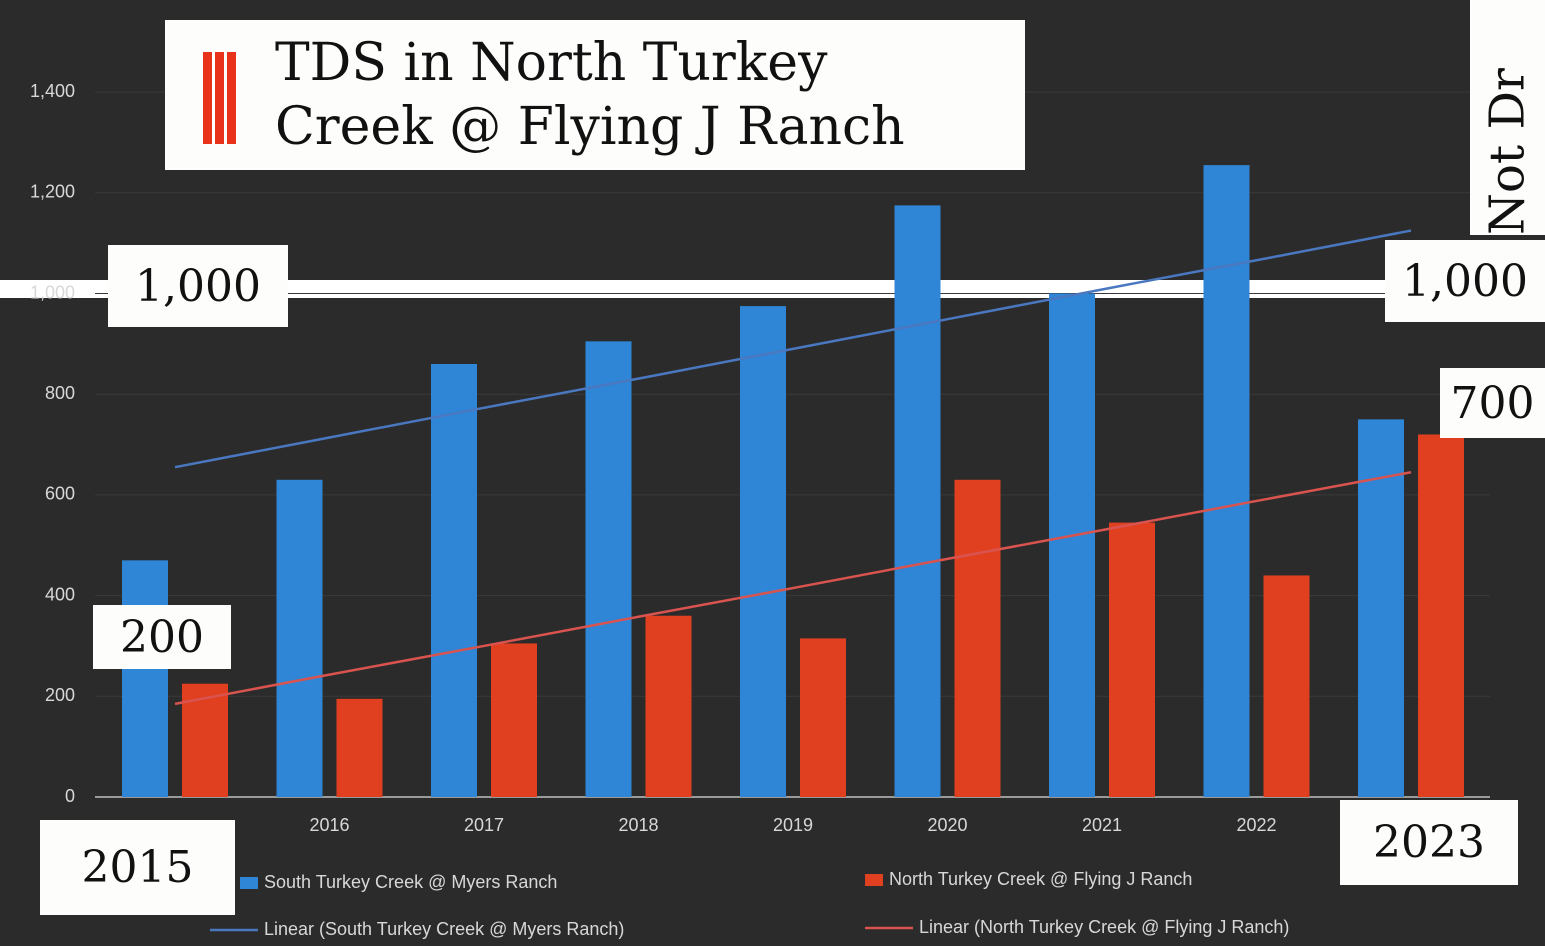  I want to click on legend-label: South Turkey Creek @ Myers Ranch, so click(410, 882).